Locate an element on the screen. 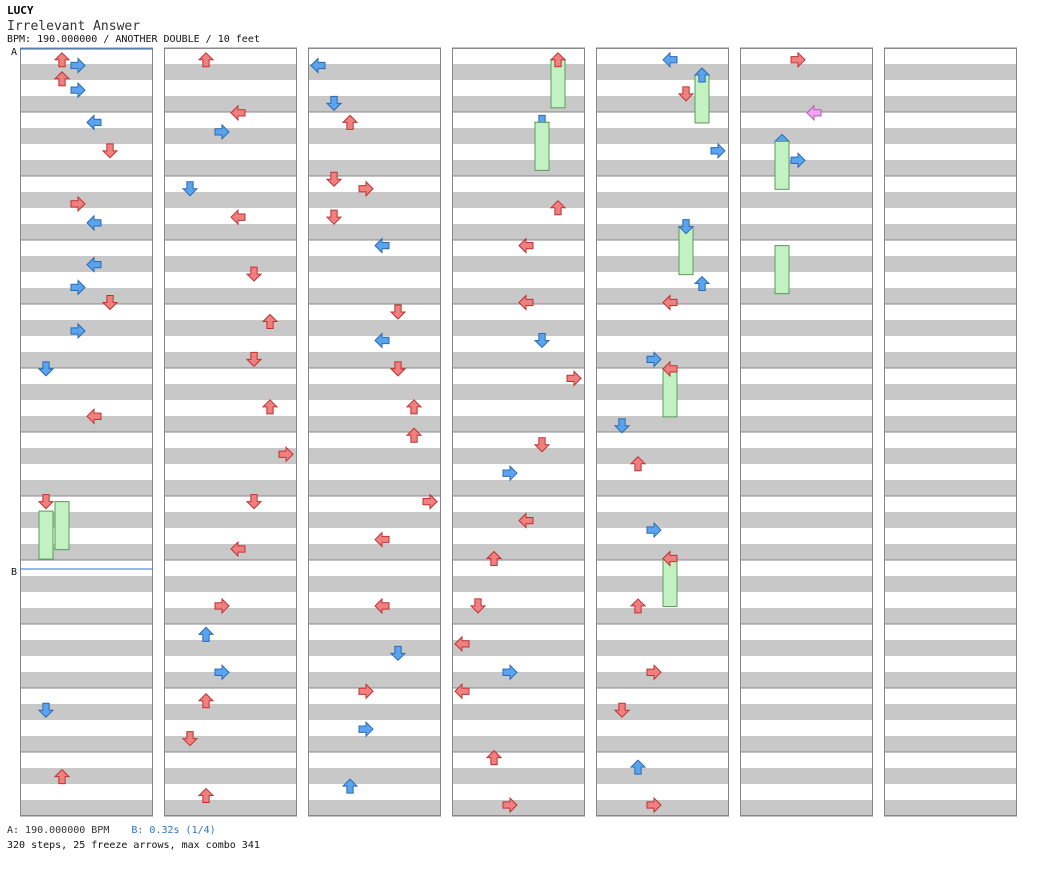 The image size is (1040, 876). marker-b-label: B is located at coordinates (14, 572).